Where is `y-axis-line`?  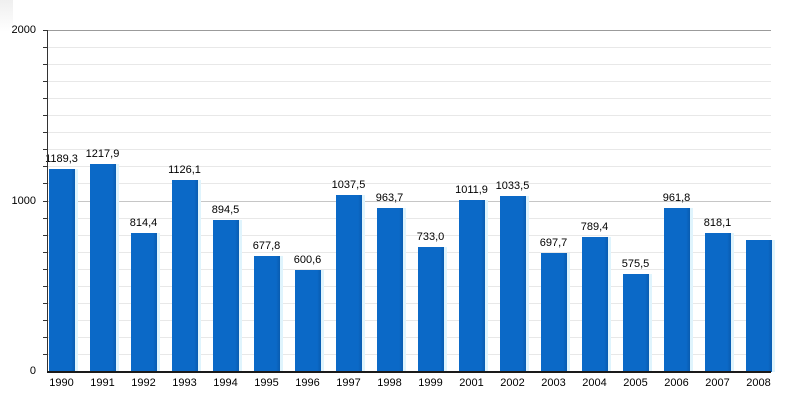
y-axis-line is located at coordinates (47, 201).